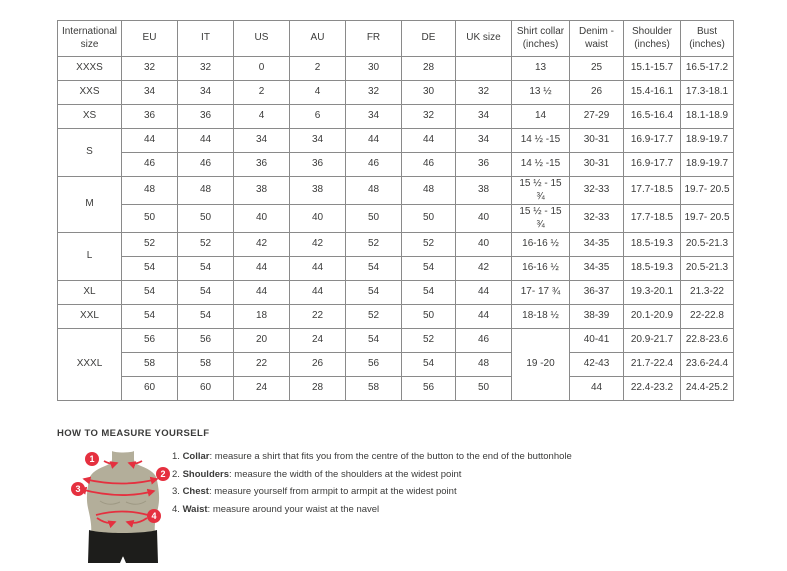 The height and width of the screenshot is (571, 787). Describe the element at coordinates (89, 292) in the screenshot. I see `size-label-cell: XL` at that location.